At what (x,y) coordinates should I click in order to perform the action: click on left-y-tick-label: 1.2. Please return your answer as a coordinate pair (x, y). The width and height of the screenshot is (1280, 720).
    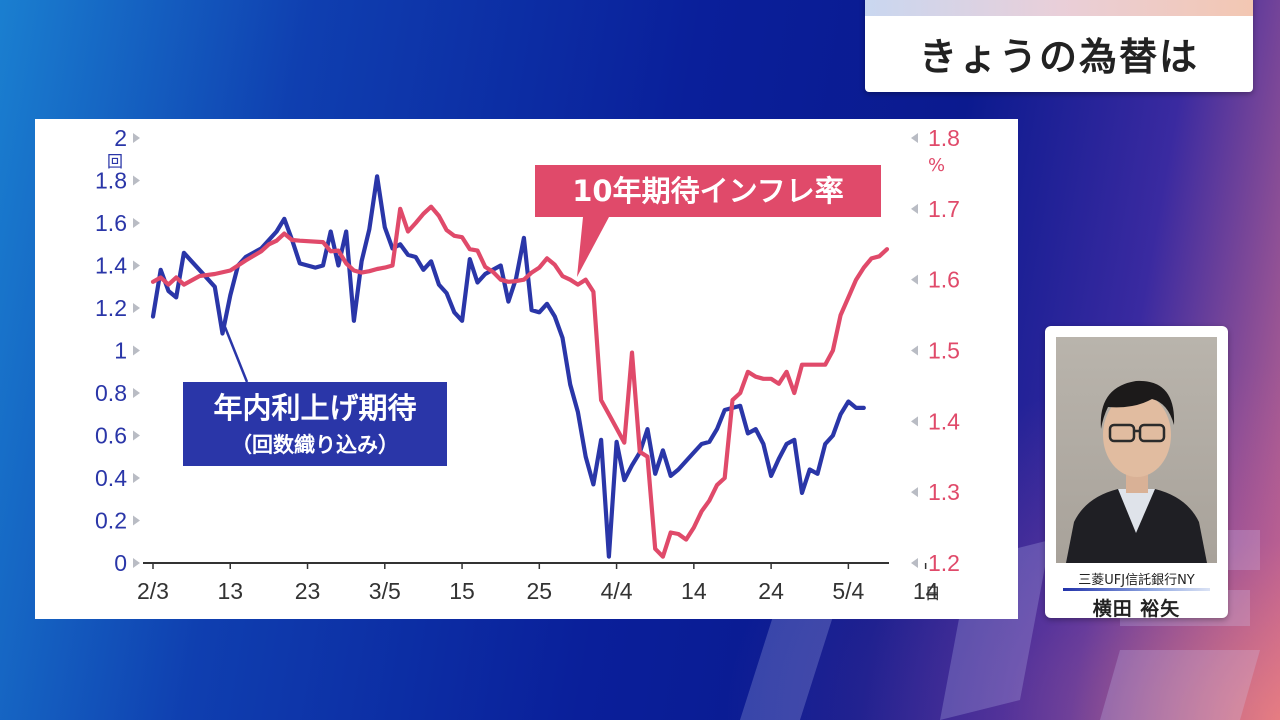
    Looking at the image, I should click on (111, 308).